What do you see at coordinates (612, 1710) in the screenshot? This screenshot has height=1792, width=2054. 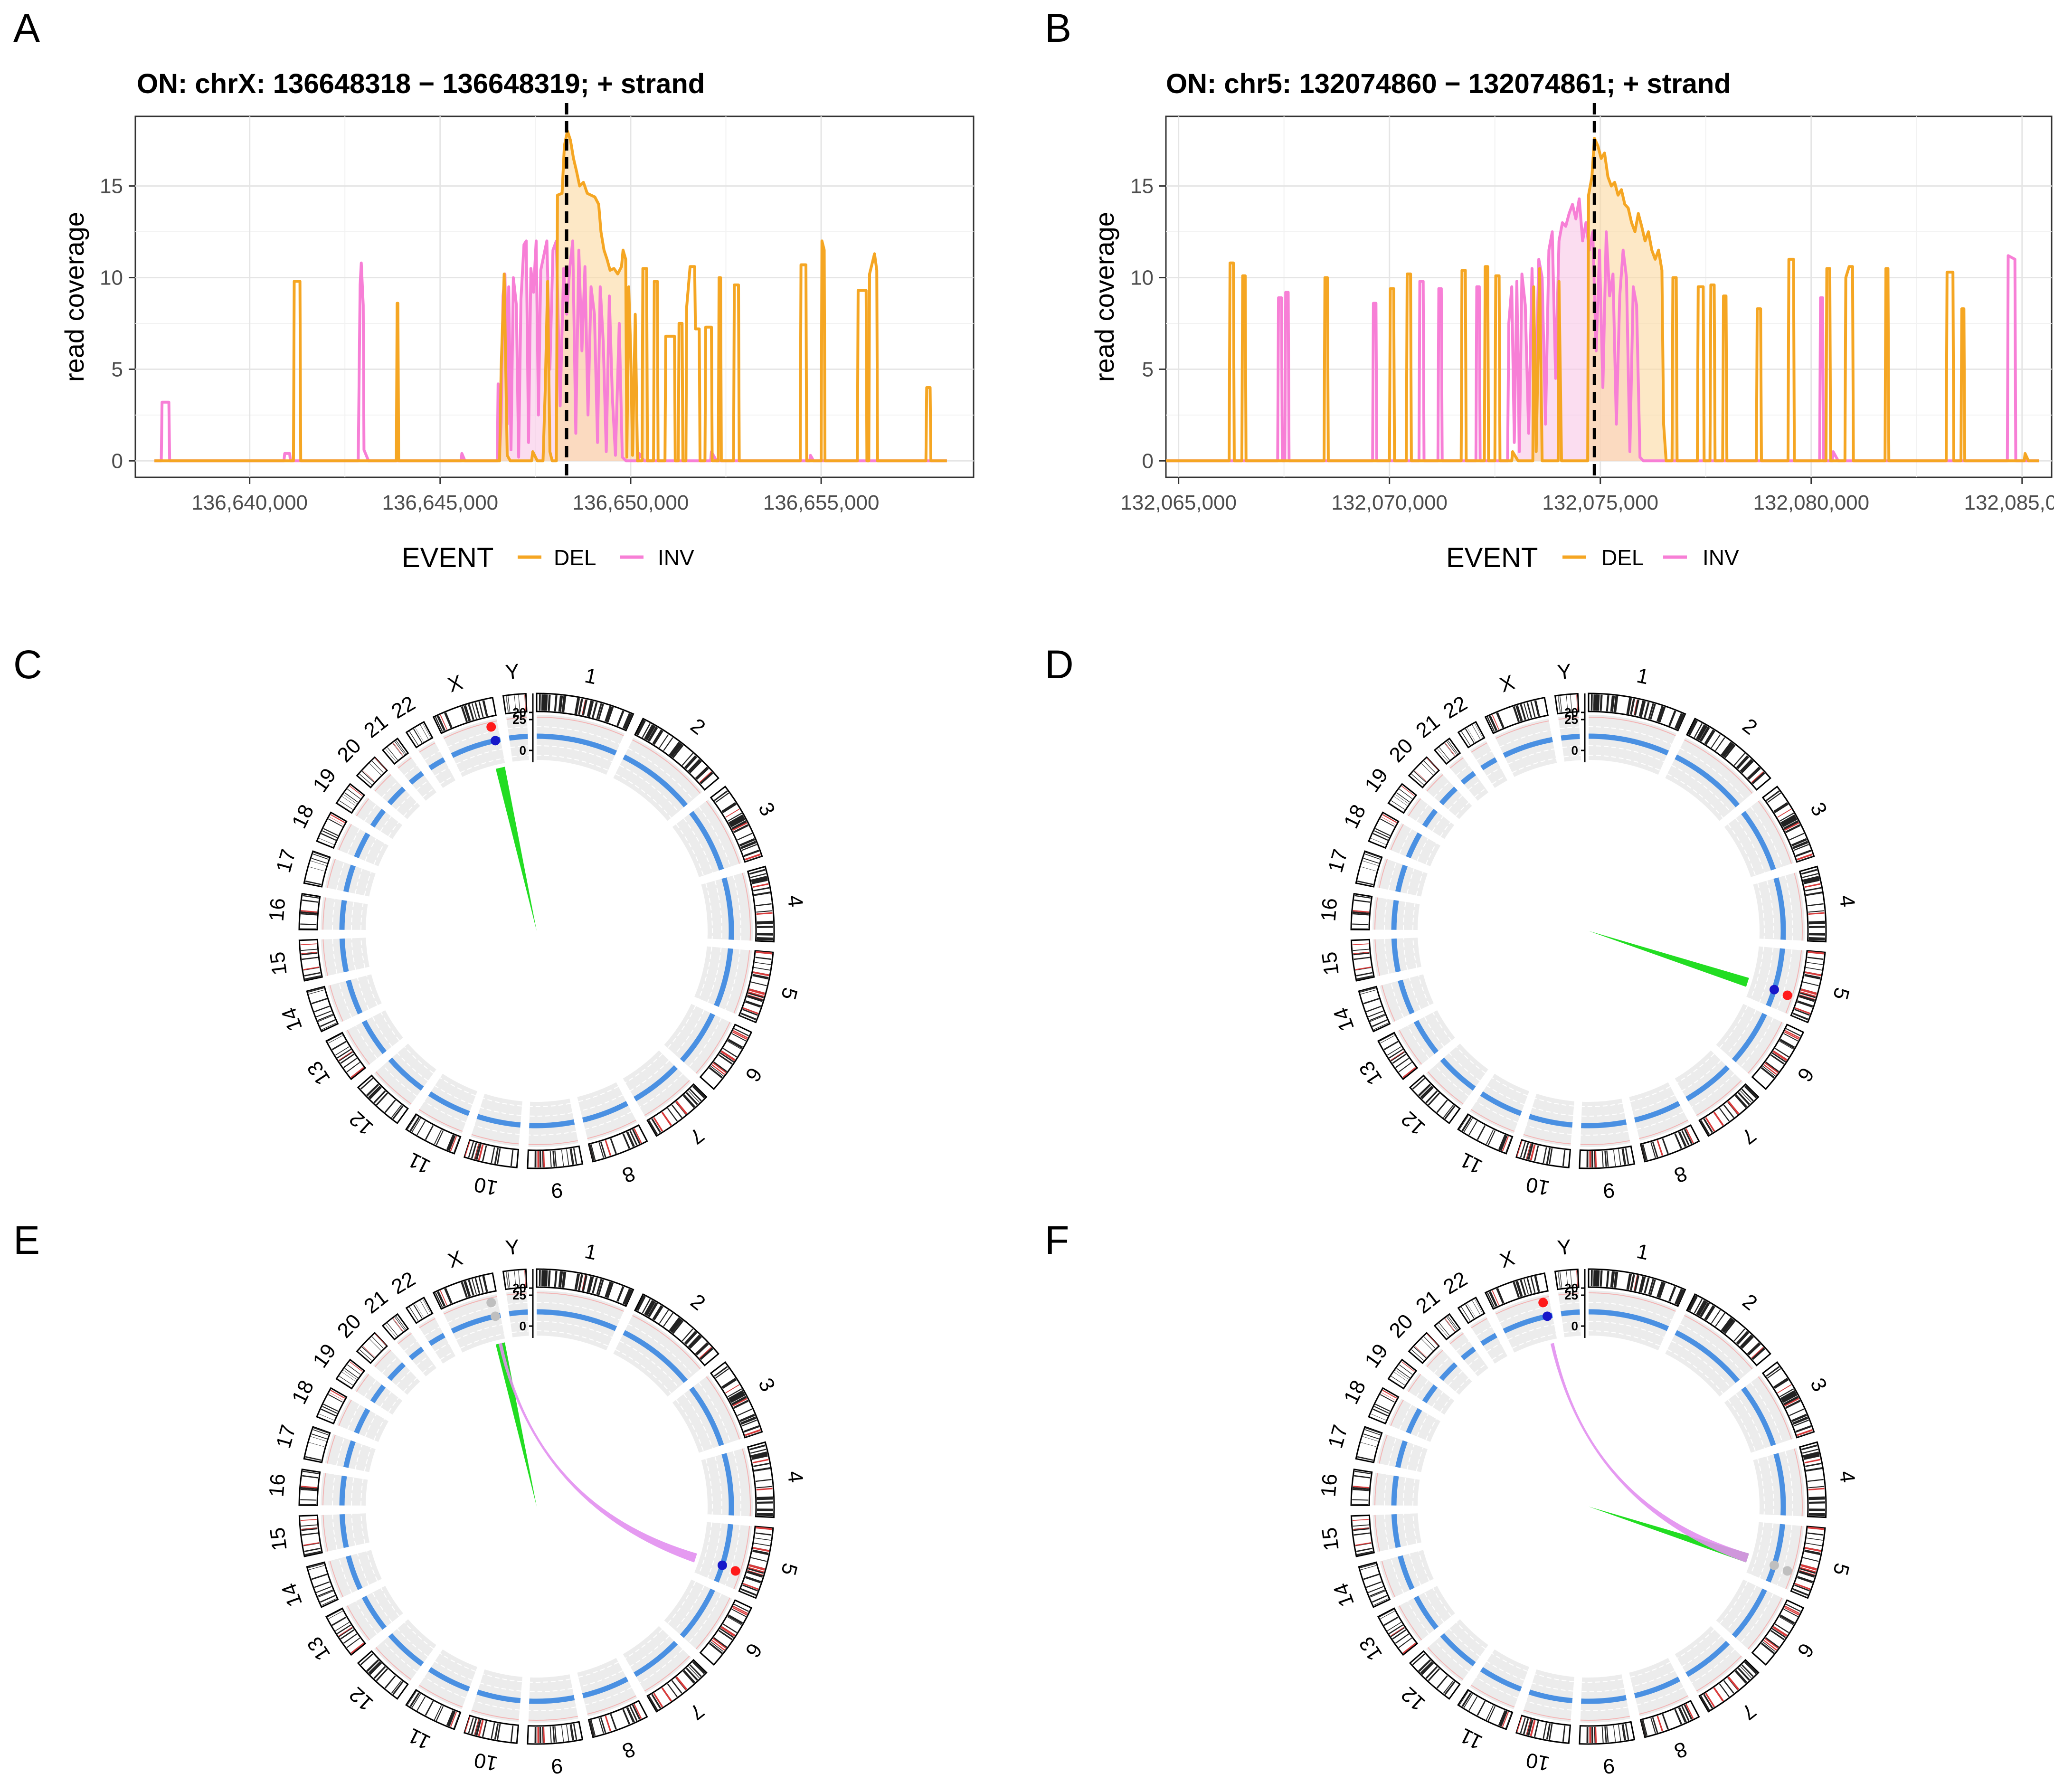 I see `circos-e-chrom-8: 8` at bounding box center [612, 1710].